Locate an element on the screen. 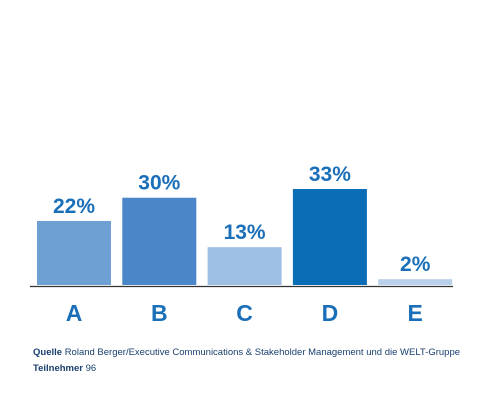  value-label: 22% is located at coordinates (74, 206).